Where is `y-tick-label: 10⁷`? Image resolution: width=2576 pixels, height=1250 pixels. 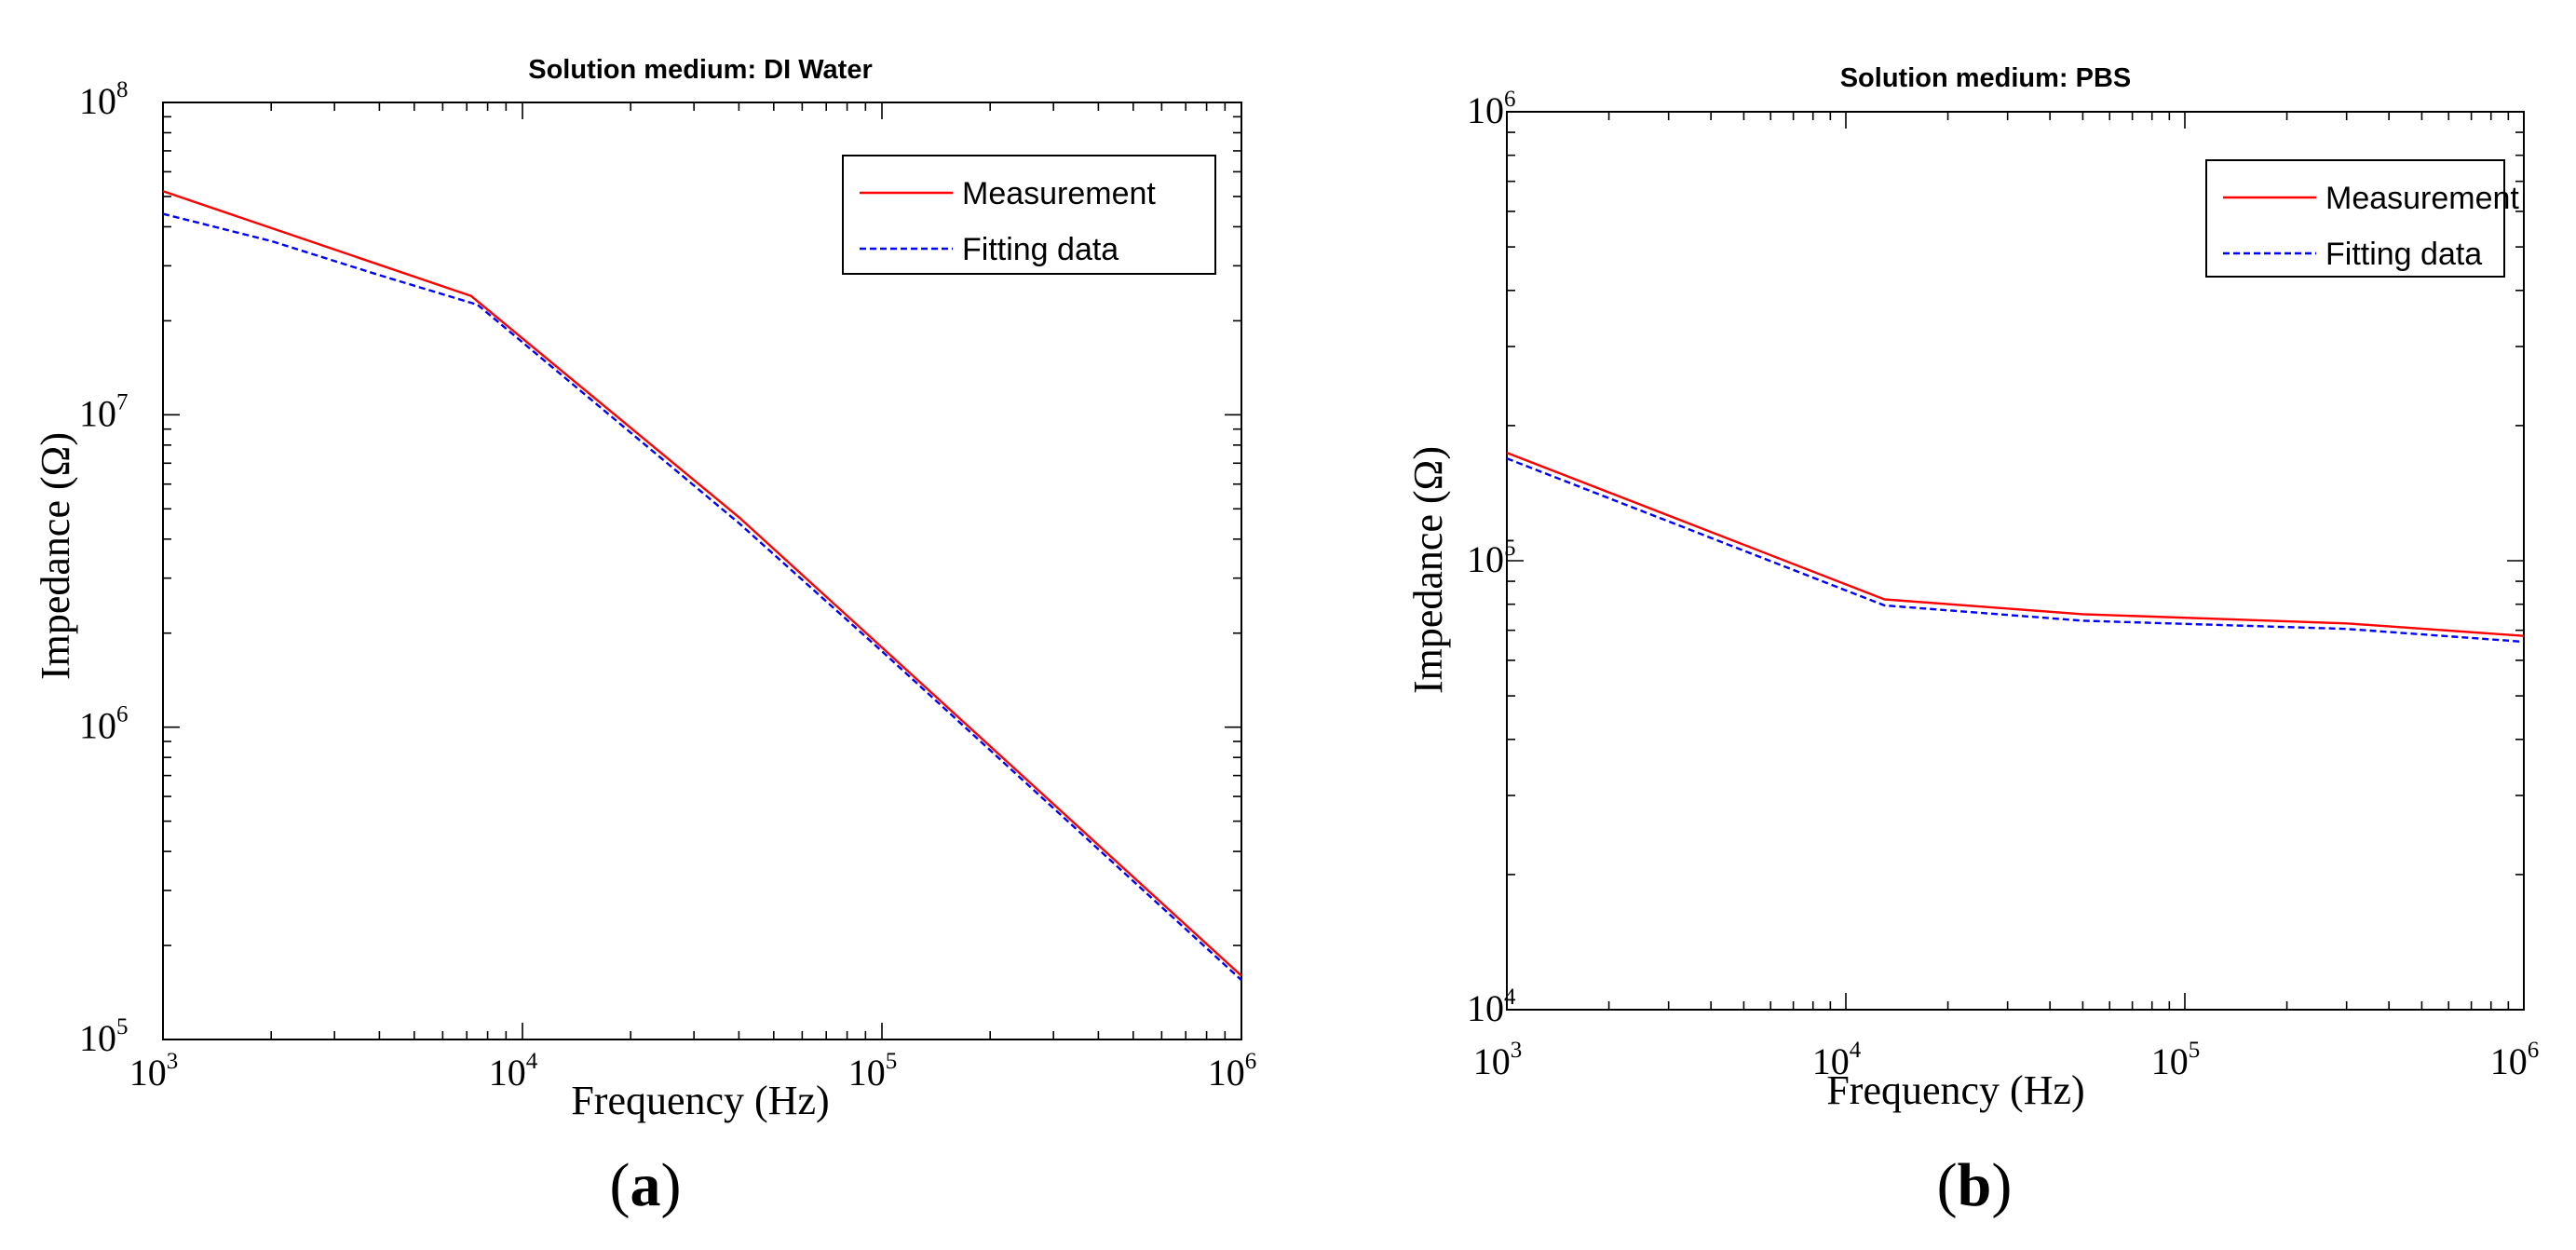 y-tick-label: 10⁷ is located at coordinates (104, 412).